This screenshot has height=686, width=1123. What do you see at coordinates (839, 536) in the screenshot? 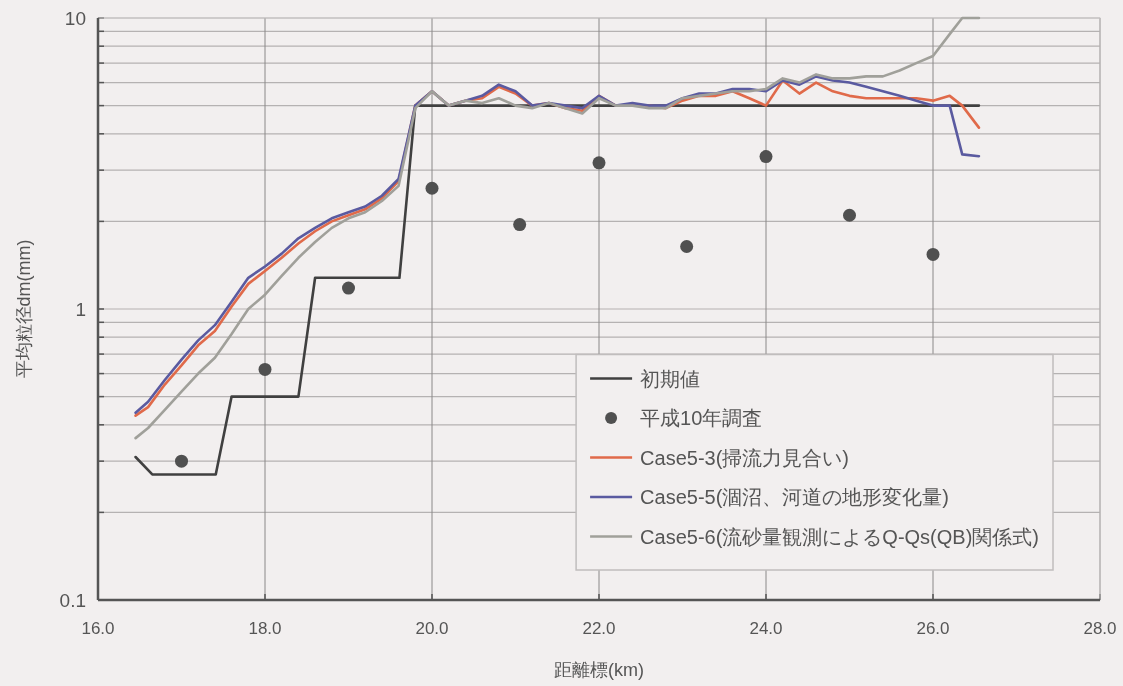
I see `legend-label: Case5-6(流砂量観測によるQ-Qs(QB)関係式)` at bounding box center [839, 536].